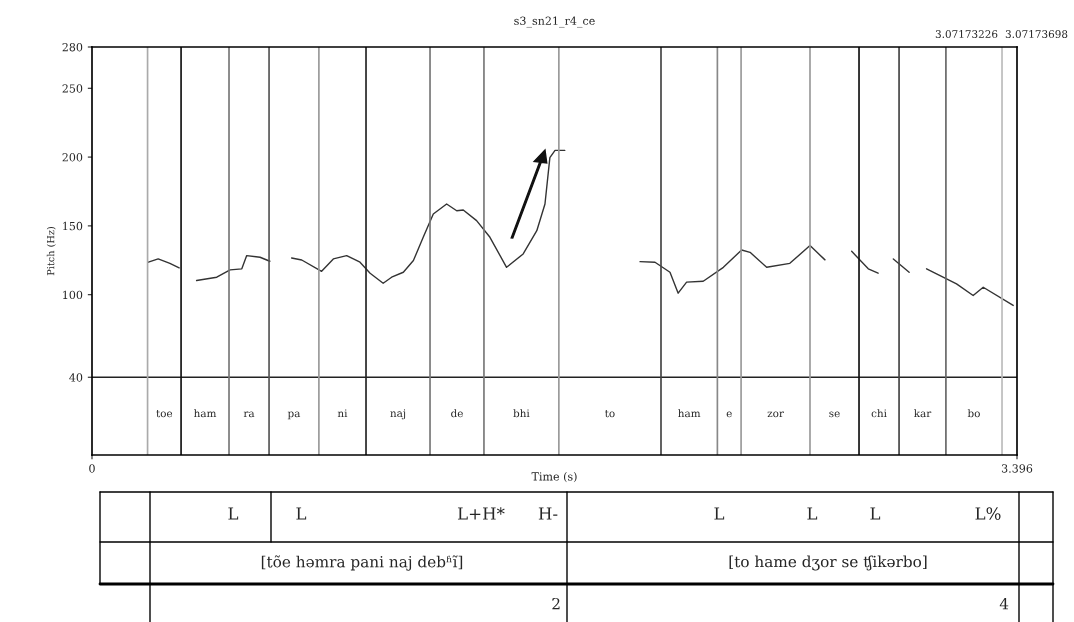 The height and width of the screenshot is (622, 1074). Describe the element at coordinates (923, 413) in the screenshot. I see `annotation: kar` at that location.